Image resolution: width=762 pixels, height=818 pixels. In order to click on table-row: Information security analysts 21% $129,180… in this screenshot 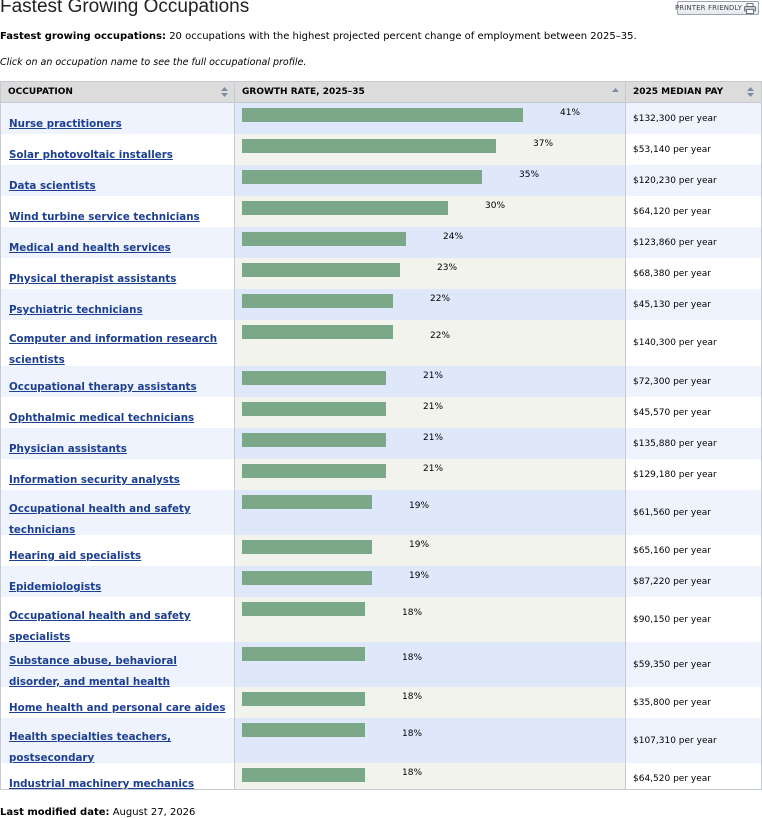, I will do `click(381, 474)`.